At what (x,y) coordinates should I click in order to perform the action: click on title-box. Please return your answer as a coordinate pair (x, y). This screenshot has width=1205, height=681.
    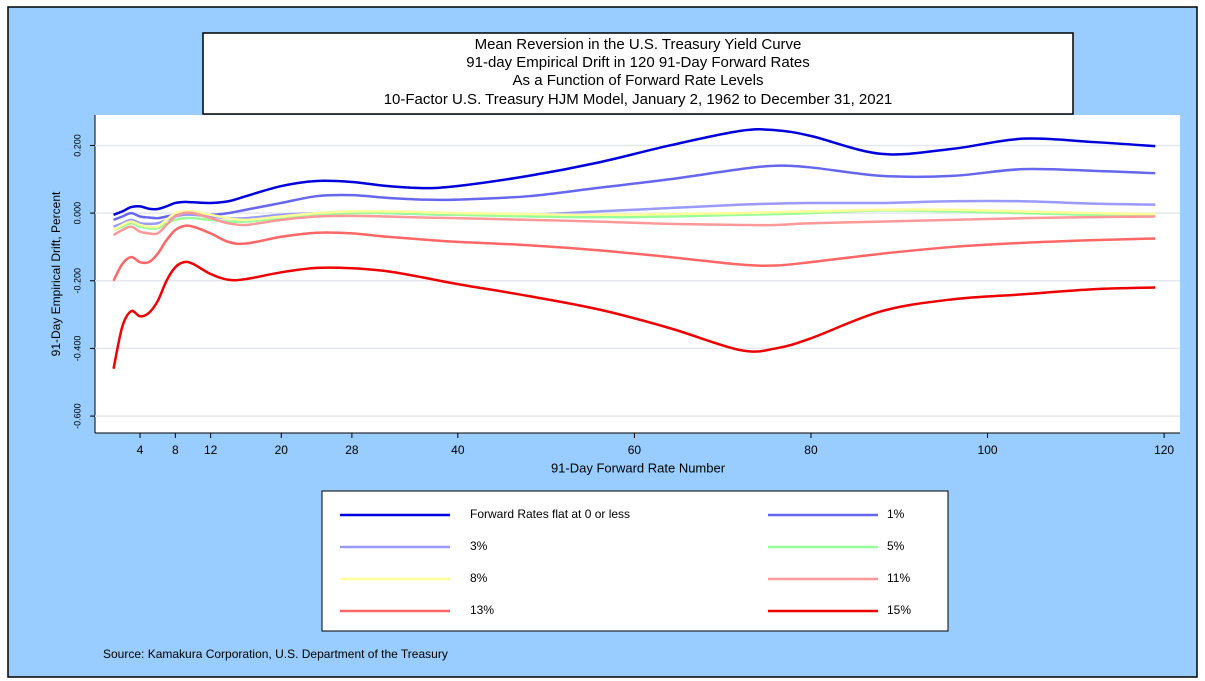
    Looking at the image, I should click on (638, 73).